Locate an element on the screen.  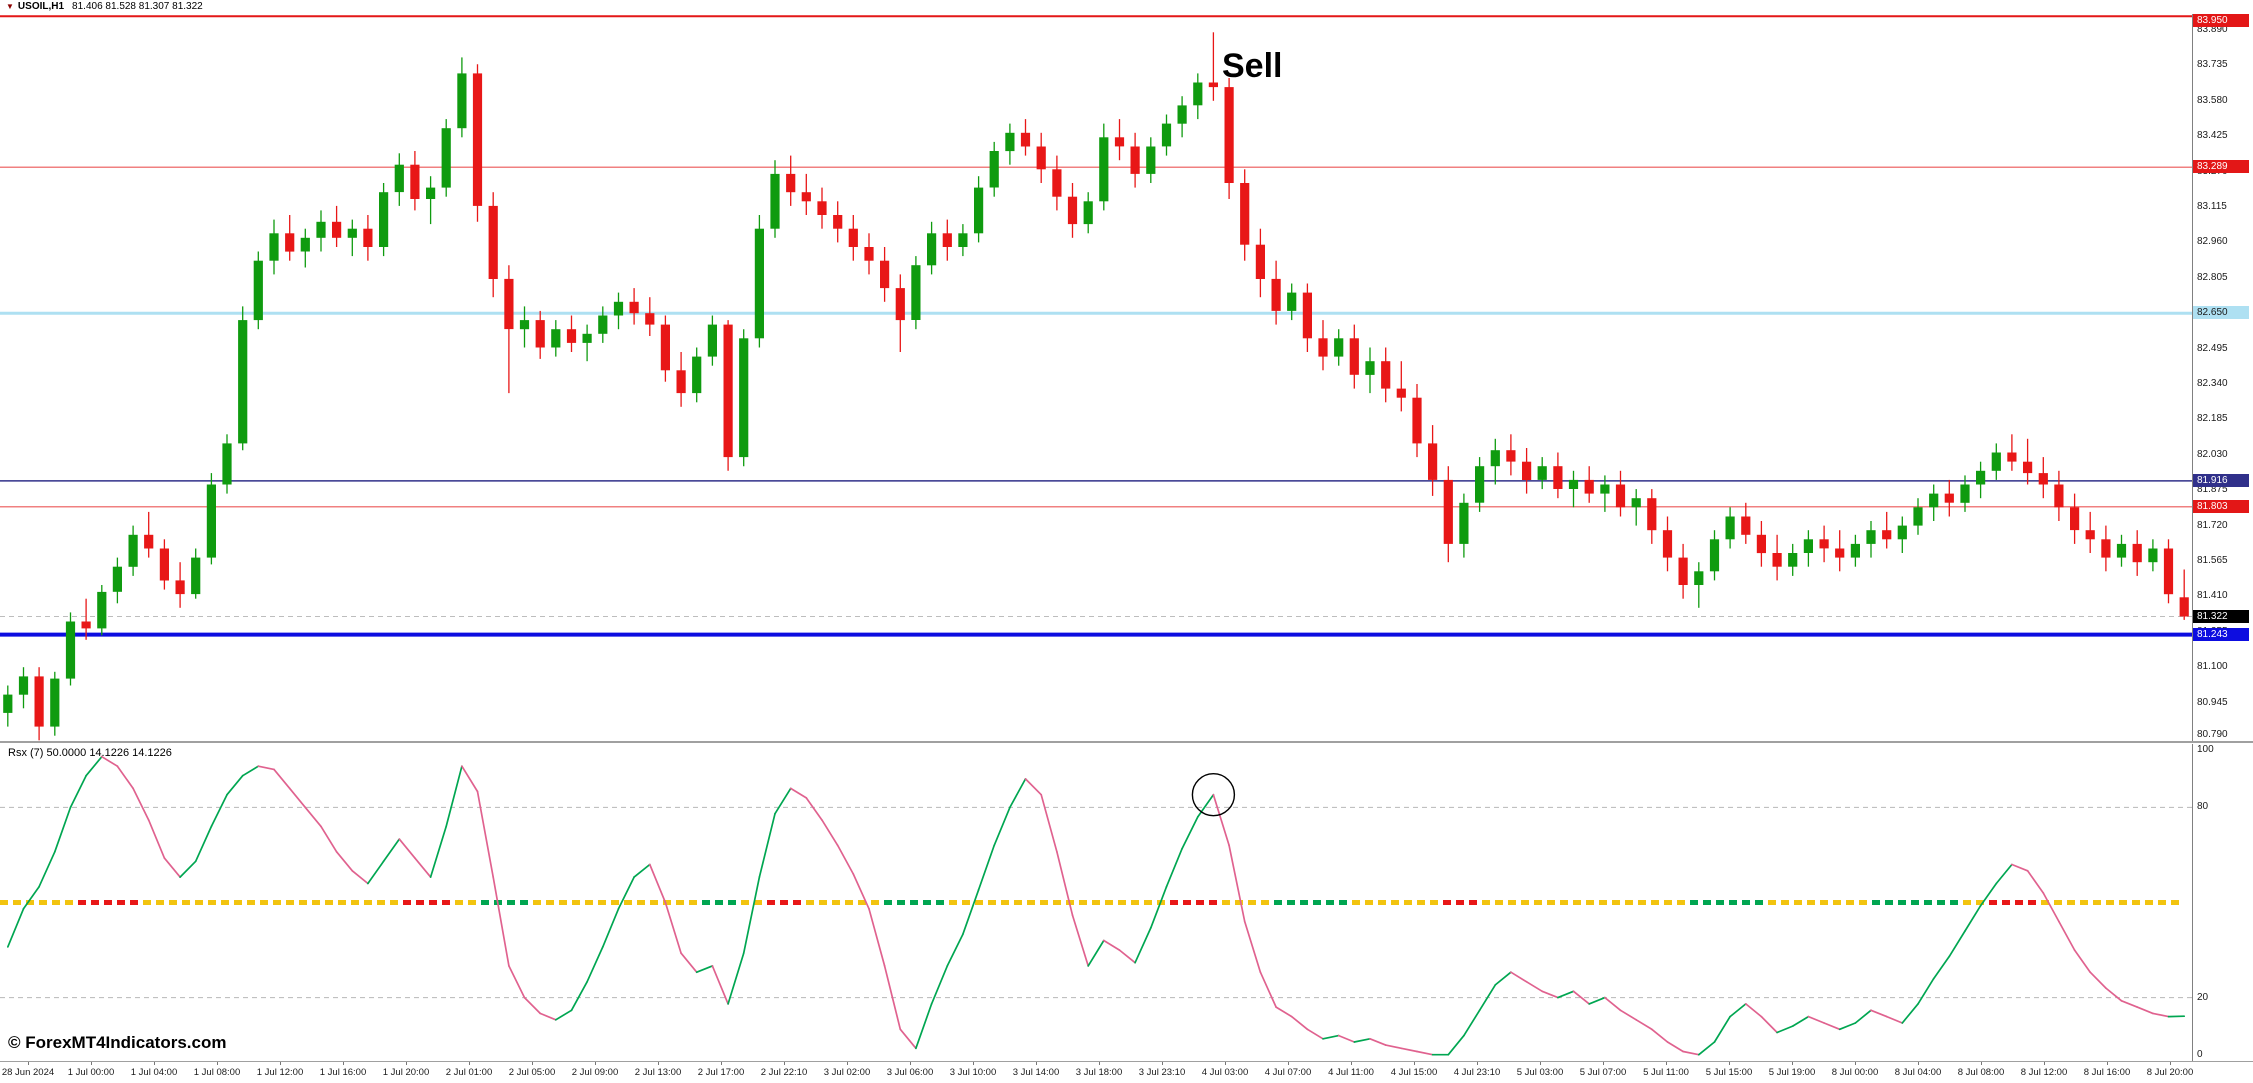
time-tick-label: 1 Jul 20:00 is located at coordinates (406, 1072).